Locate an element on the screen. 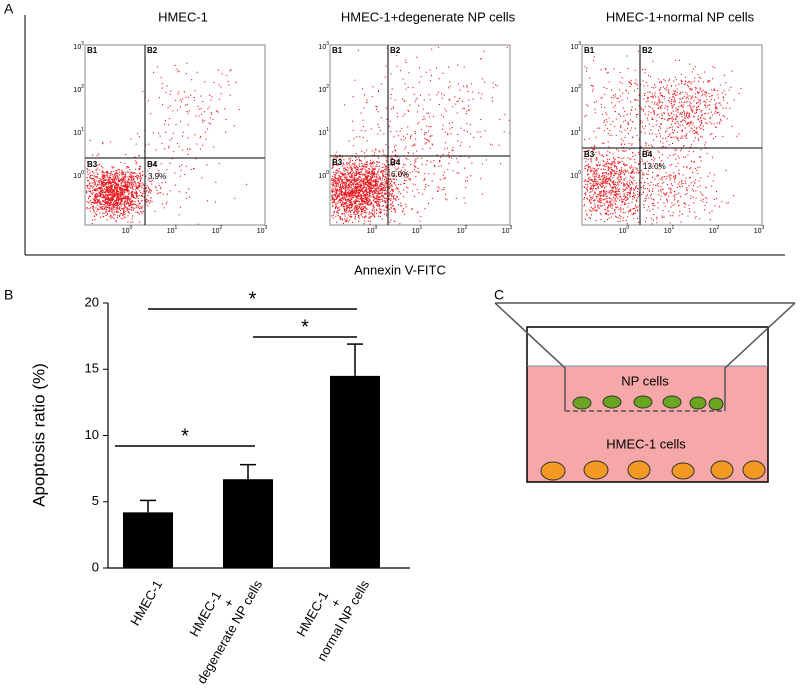  quadrant-label: B3 is located at coordinates (337, 162).